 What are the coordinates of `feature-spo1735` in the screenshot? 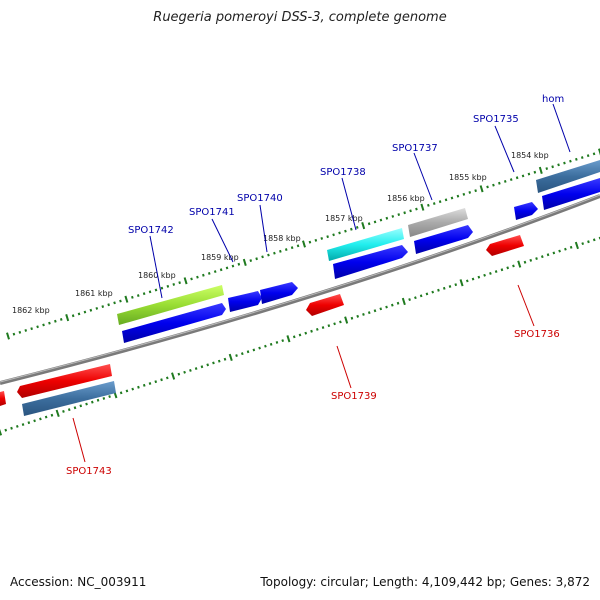 It's located at (526, 211).